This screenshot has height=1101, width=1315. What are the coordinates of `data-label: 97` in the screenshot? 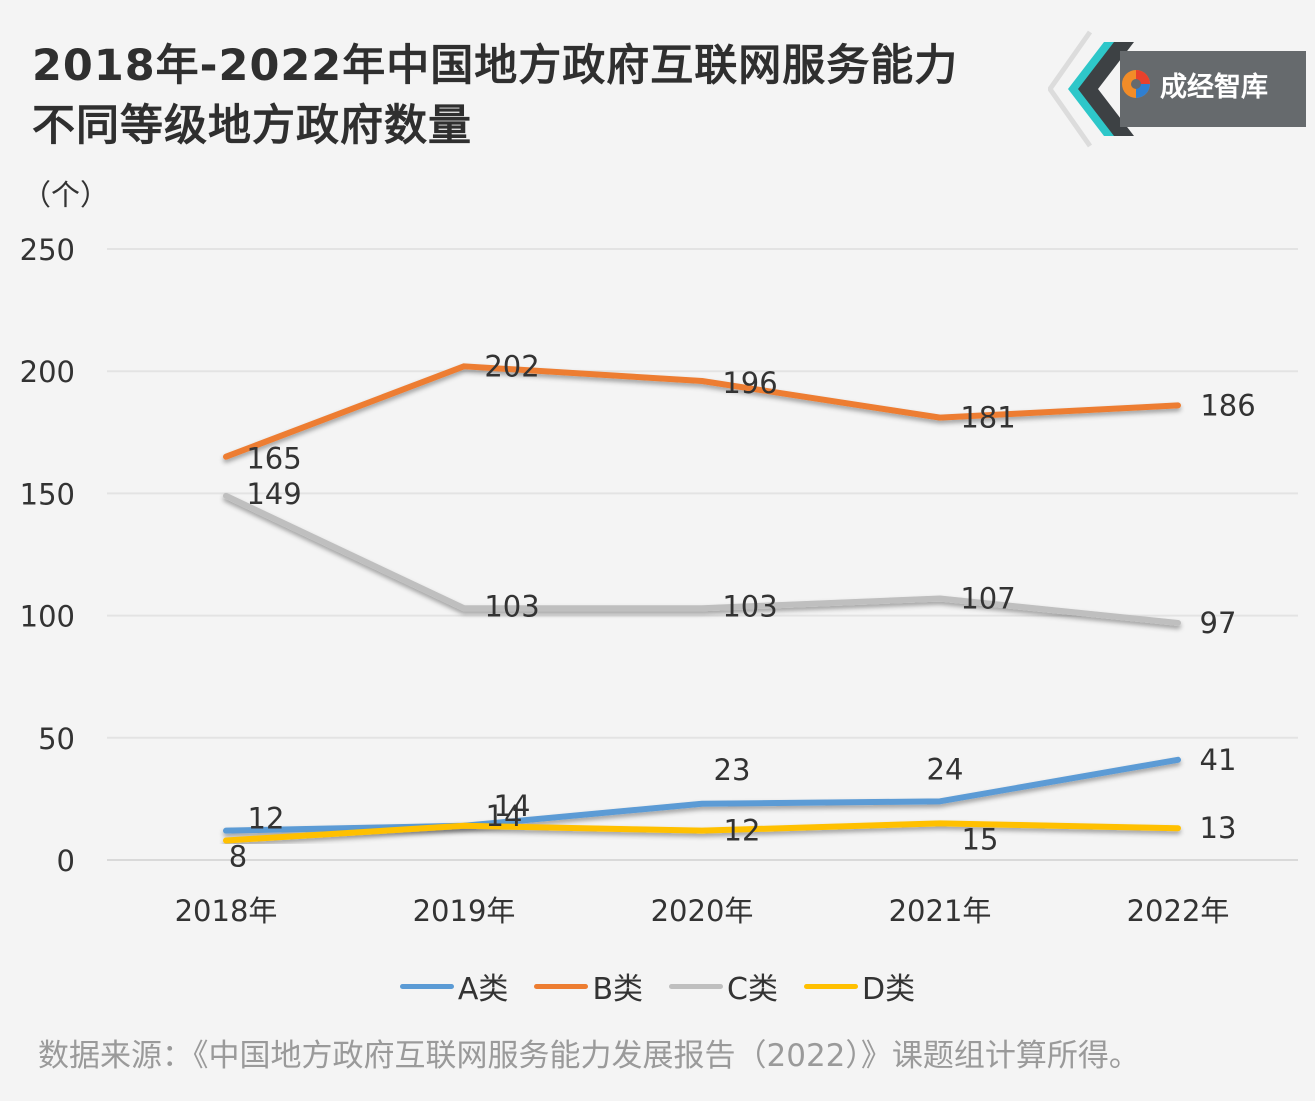 It's located at (1218, 623).